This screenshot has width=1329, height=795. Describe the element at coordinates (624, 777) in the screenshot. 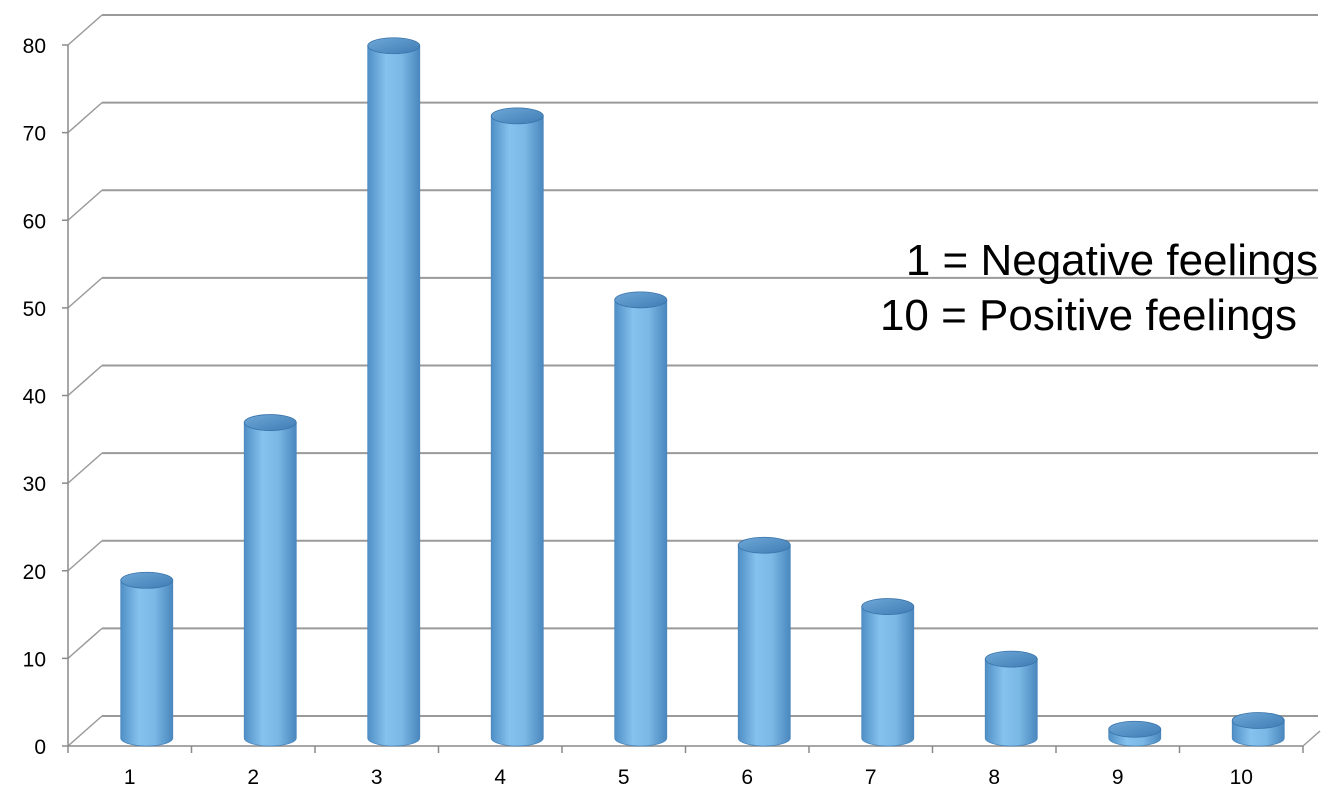

I see `x-tick-label: 5` at that location.